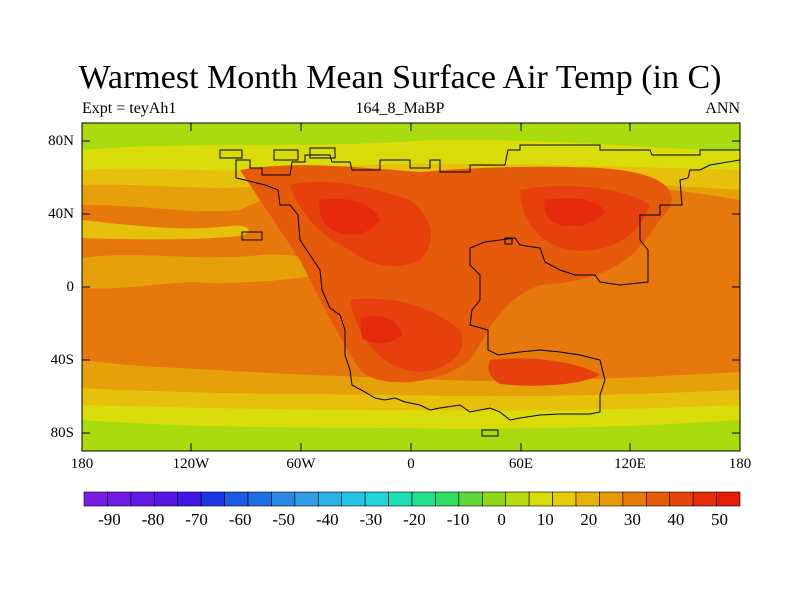 The height and width of the screenshot is (600, 800). I want to click on contour-40-45-southeast, so click(544, 372).